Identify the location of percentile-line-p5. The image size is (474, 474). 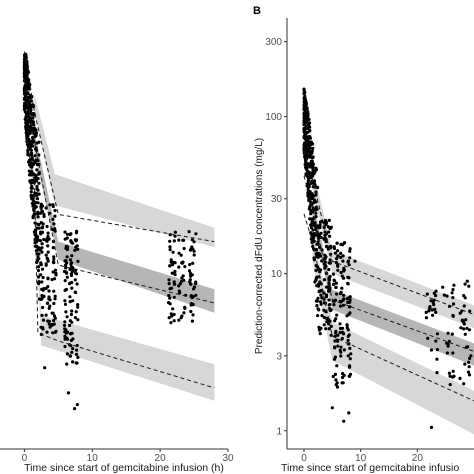
(388, 307).